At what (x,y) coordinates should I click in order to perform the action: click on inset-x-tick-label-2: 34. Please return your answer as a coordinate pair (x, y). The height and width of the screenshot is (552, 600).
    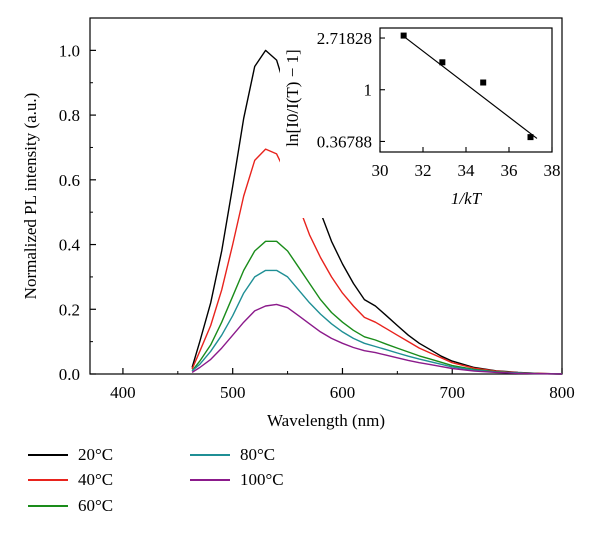
    Looking at the image, I should click on (467, 170).